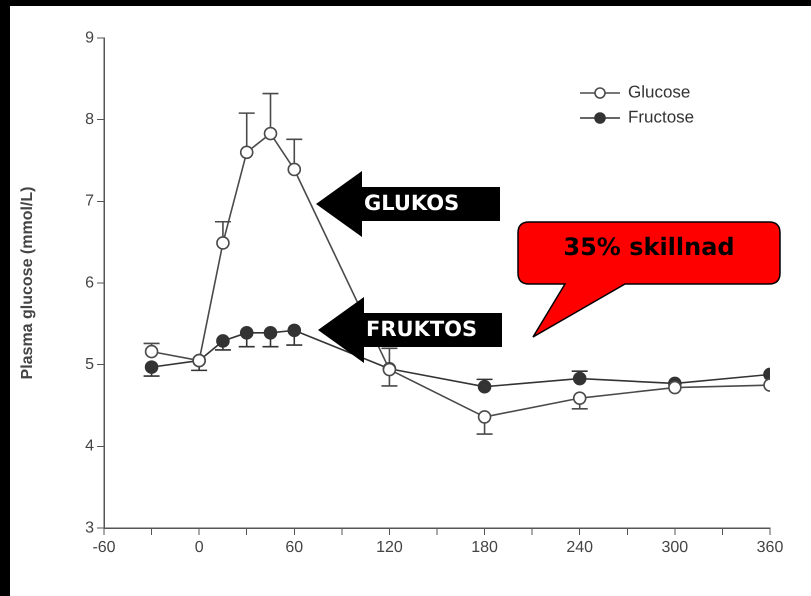 The width and height of the screenshot is (811, 596). I want to click on x-tick-label: 180, so click(484, 547).